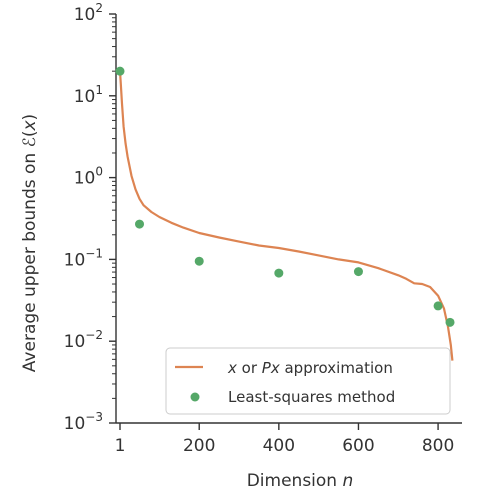 The height and width of the screenshot is (494, 491). What do you see at coordinates (88, 177) in the screenshot?
I see `y-tick-label: 10⁰` at bounding box center [88, 177].